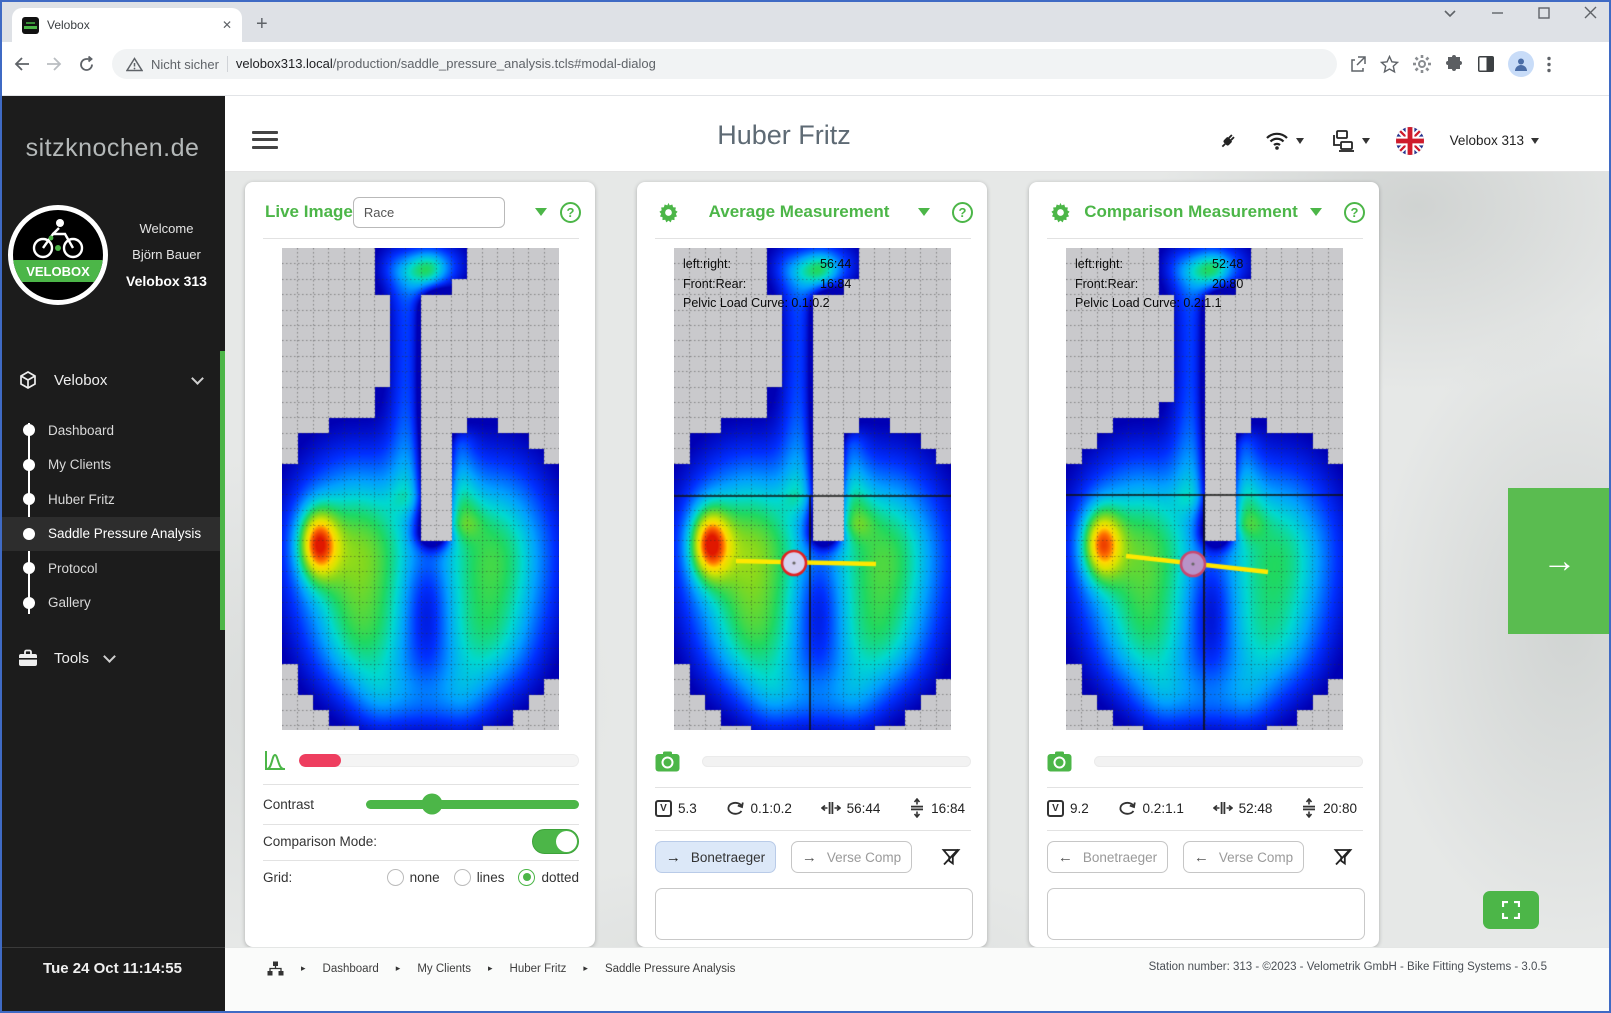 Image resolution: width=1611 pixels, height=1013 pixels. Describe the element at coordinates (110, 465) in the screenshot. I see `sidebar-item-my-clients: My Clients` at that location.